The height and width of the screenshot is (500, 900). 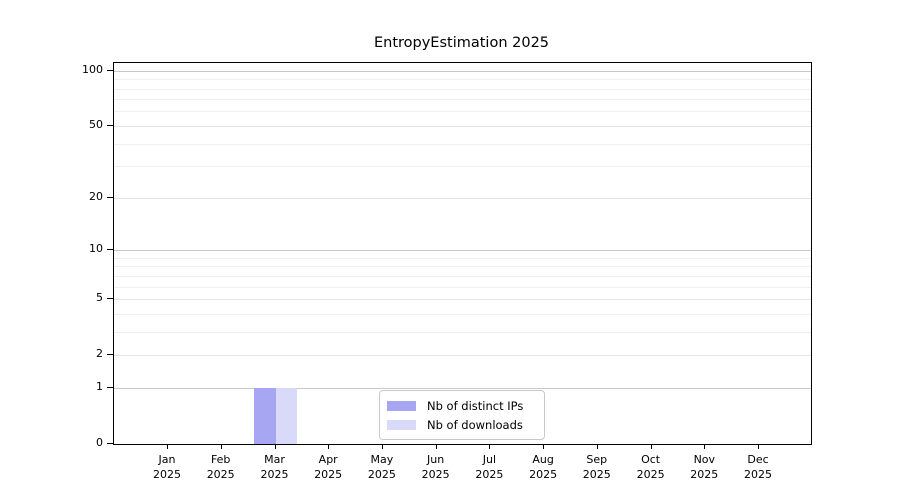 What do you see at coordinates (758, 467) in the screenshot?
I see `x-tick-label: Dec 2025` at bounding box center [758, 467].